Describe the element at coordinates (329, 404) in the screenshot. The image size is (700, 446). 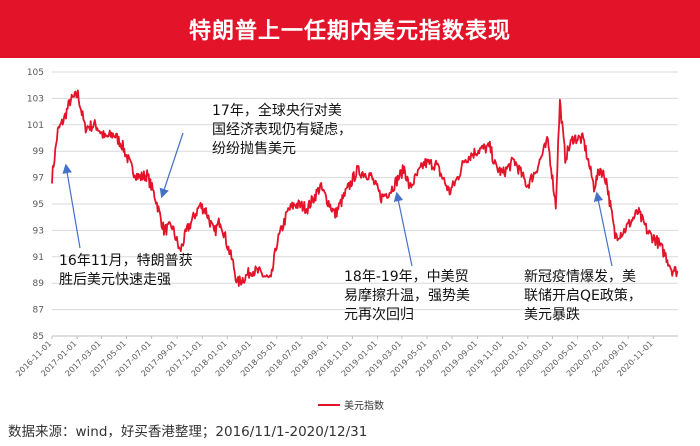
I see `legend-swatch` at that location.